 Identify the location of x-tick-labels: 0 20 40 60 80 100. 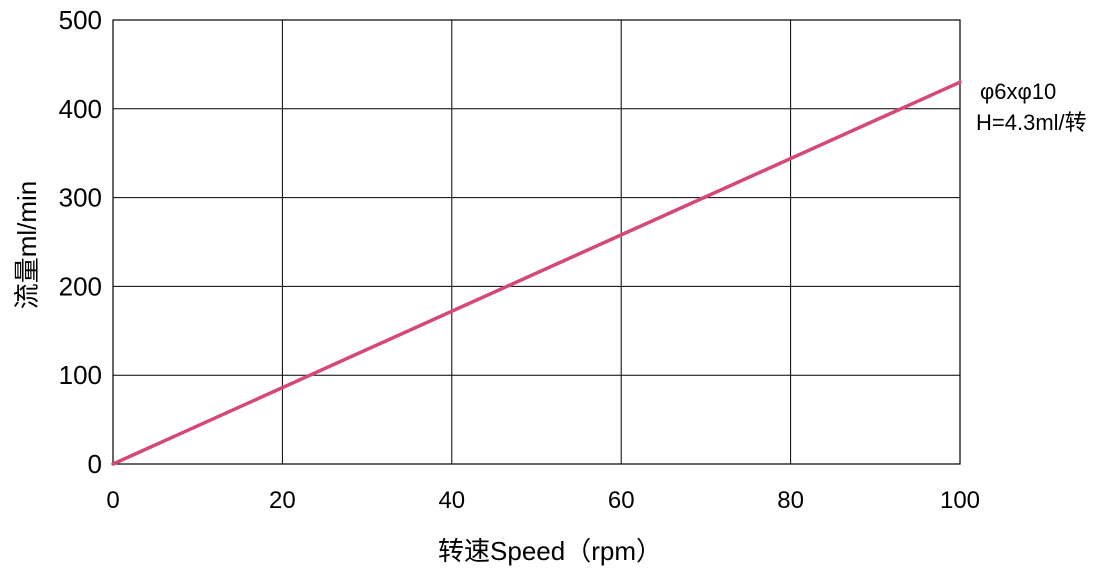
(543, 500).